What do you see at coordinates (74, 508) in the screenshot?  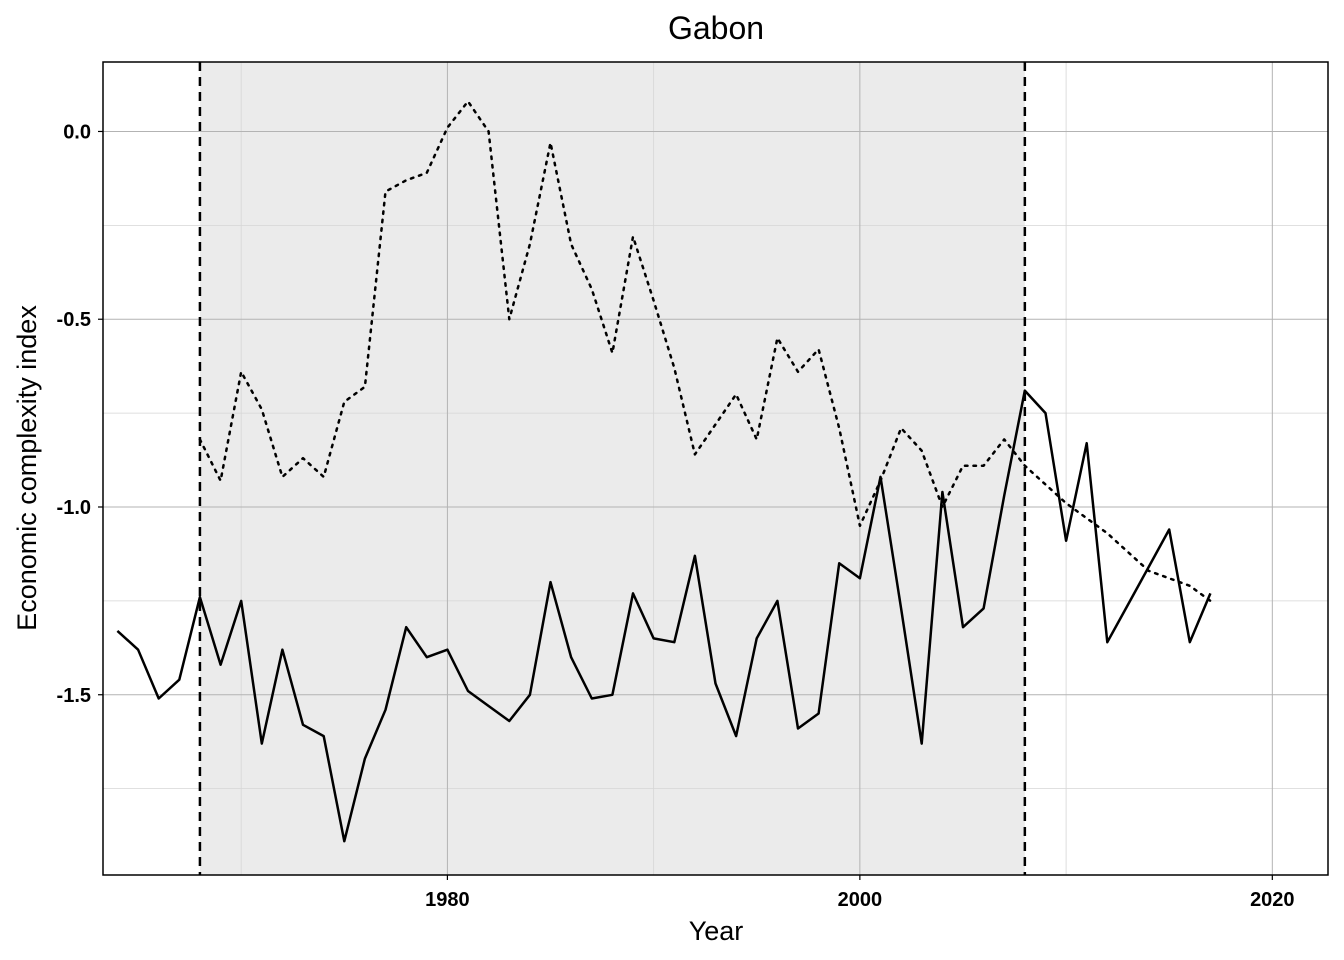 I see `y-tick-label: -1.0` at bounding box center [74, 508].